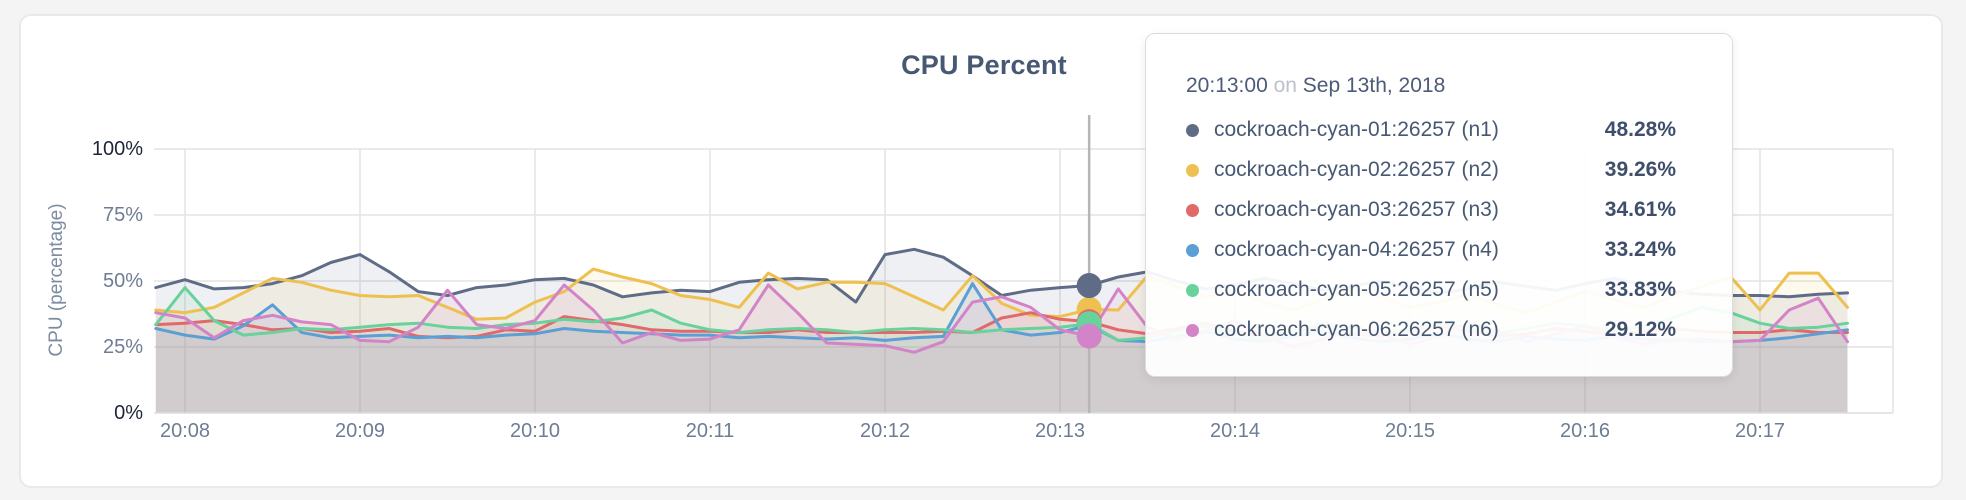  Describe the element at coordinates (1285, 85) in the screenshot. I see `tooltip-connector: on` at that location.